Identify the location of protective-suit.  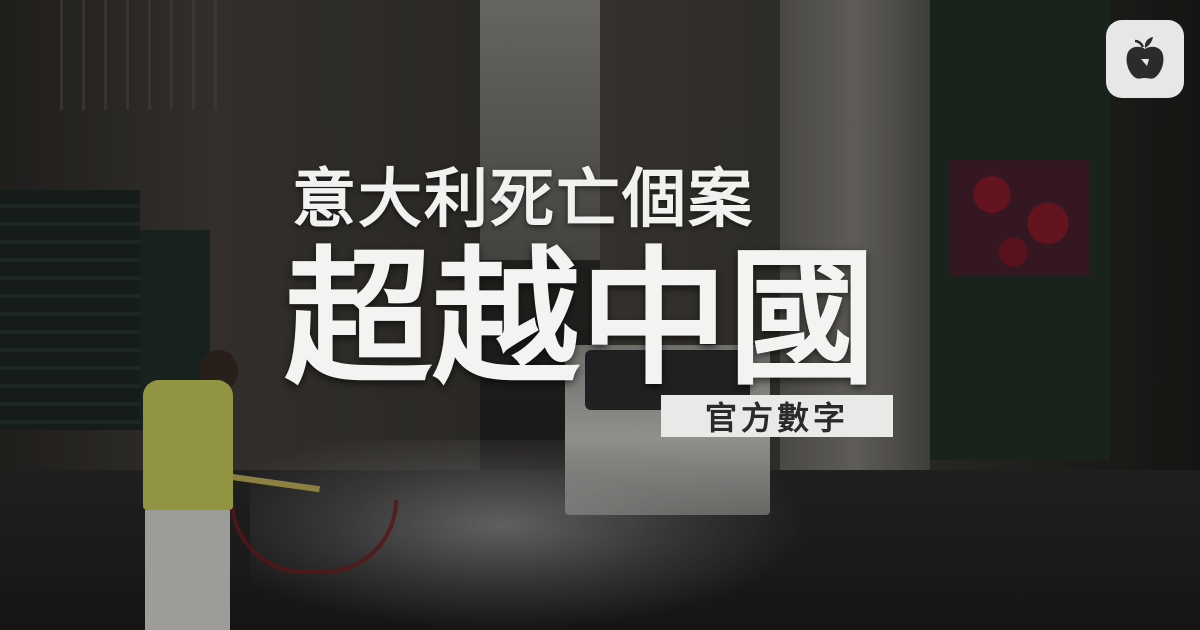
(187, 570).